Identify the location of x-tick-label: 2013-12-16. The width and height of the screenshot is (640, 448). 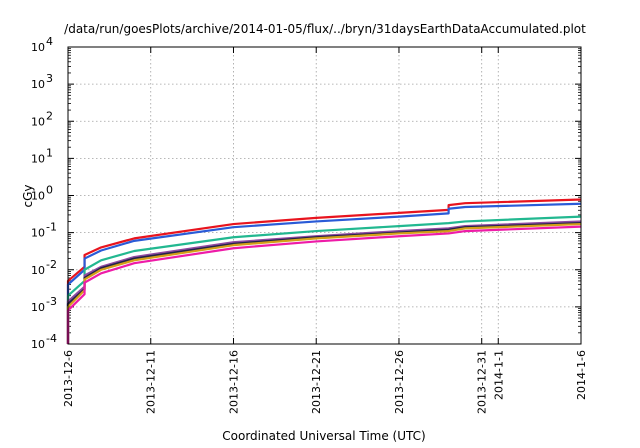
(233, 382).